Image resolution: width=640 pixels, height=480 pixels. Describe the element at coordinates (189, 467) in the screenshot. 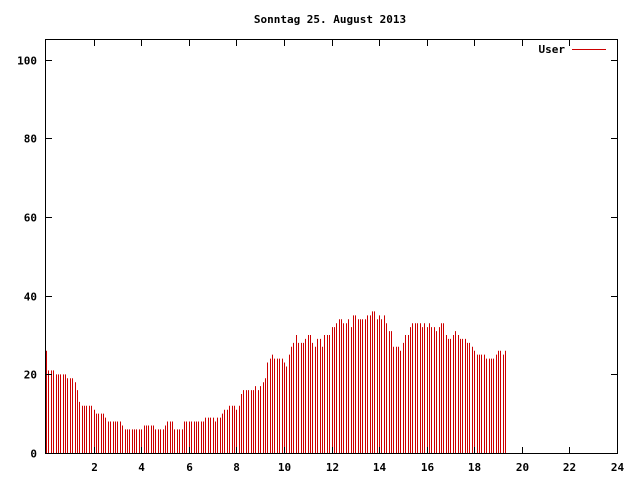

I see `x-tick-label: 6` at that location.